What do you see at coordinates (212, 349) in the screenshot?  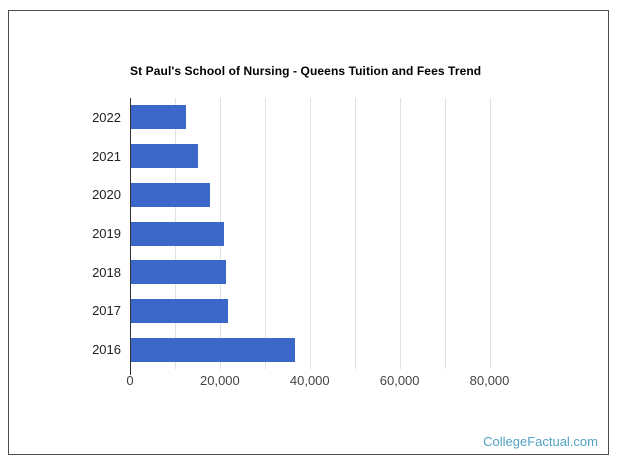 I see `bar-2016` at bounding box center [212, 349].